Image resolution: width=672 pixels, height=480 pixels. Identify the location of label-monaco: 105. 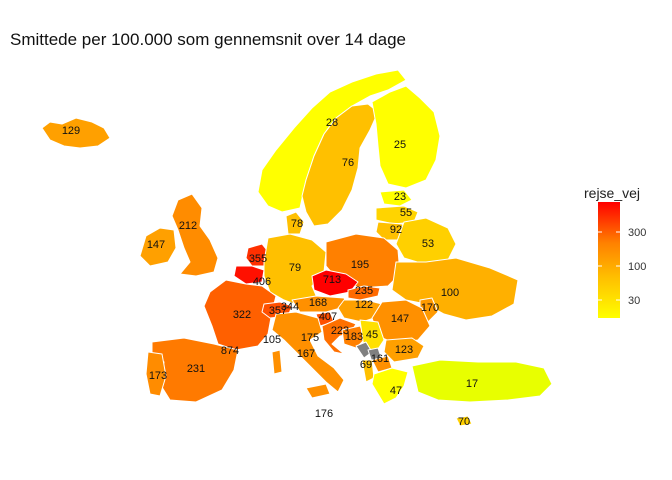
(272, 340).